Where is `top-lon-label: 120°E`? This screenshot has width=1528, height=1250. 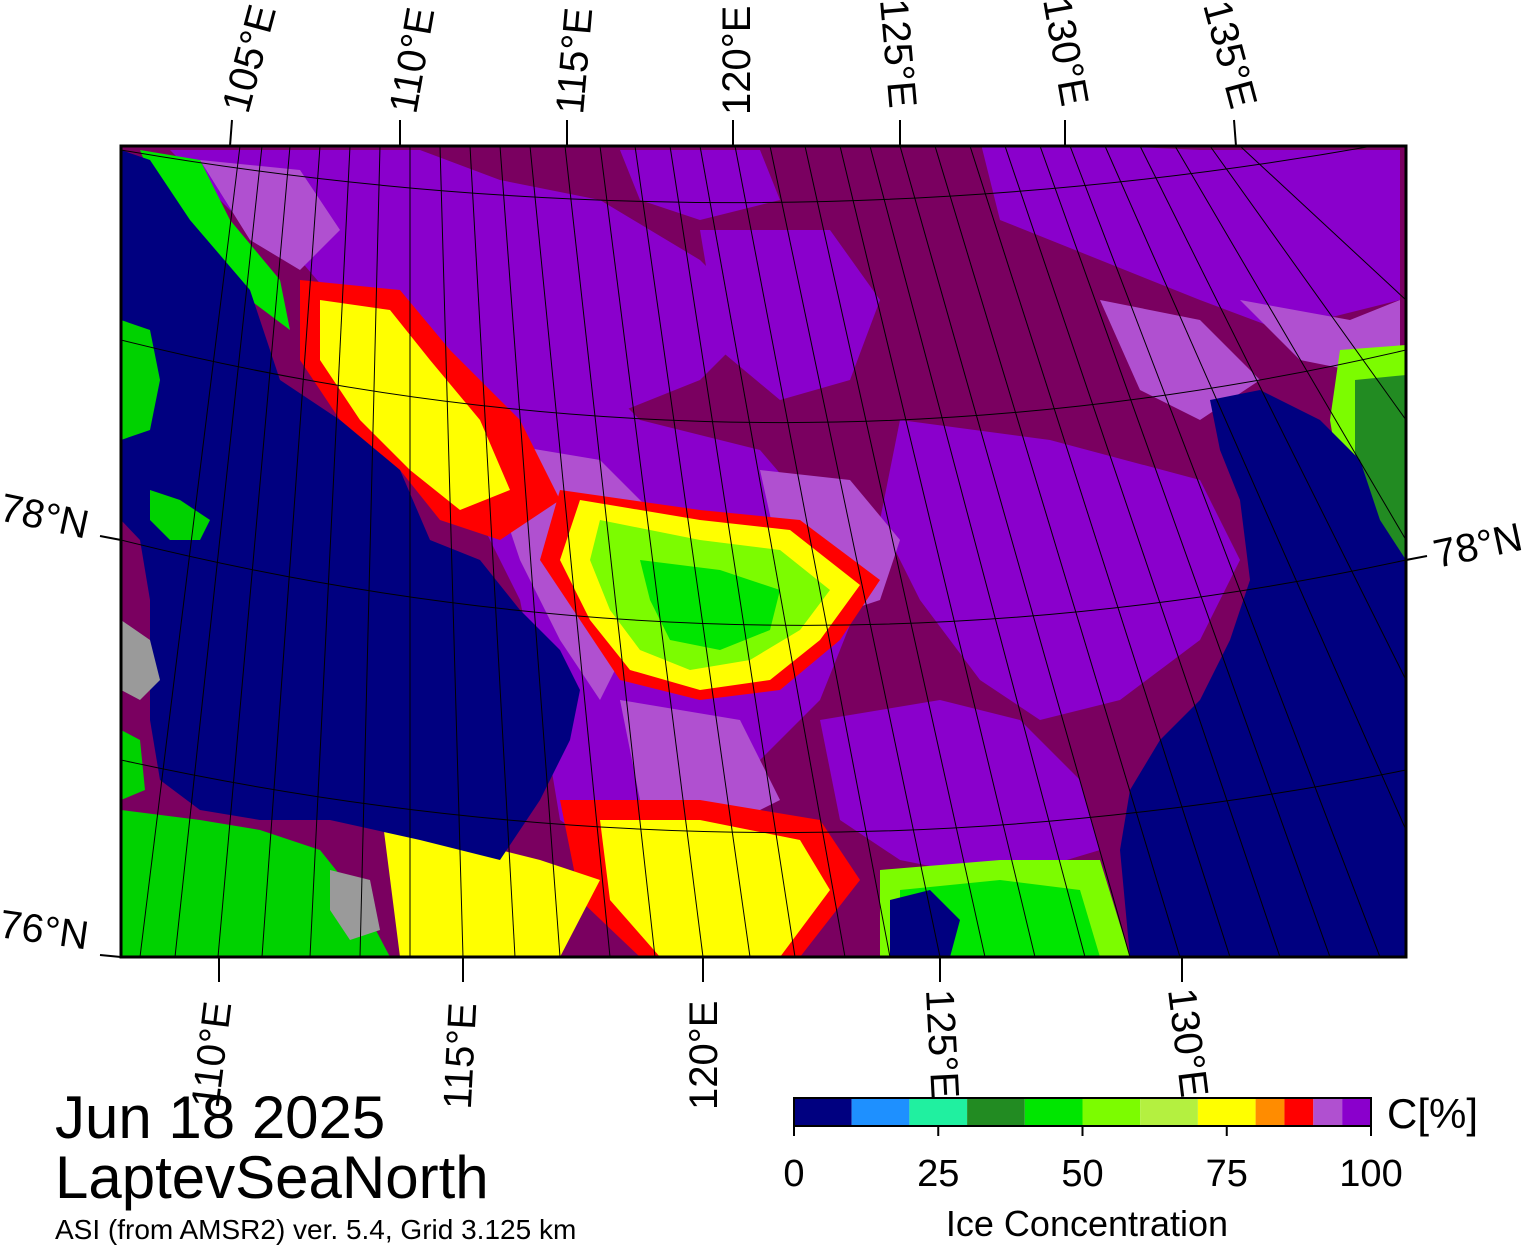
top-lon-label: 120°E is located at coordinates (737, 60).